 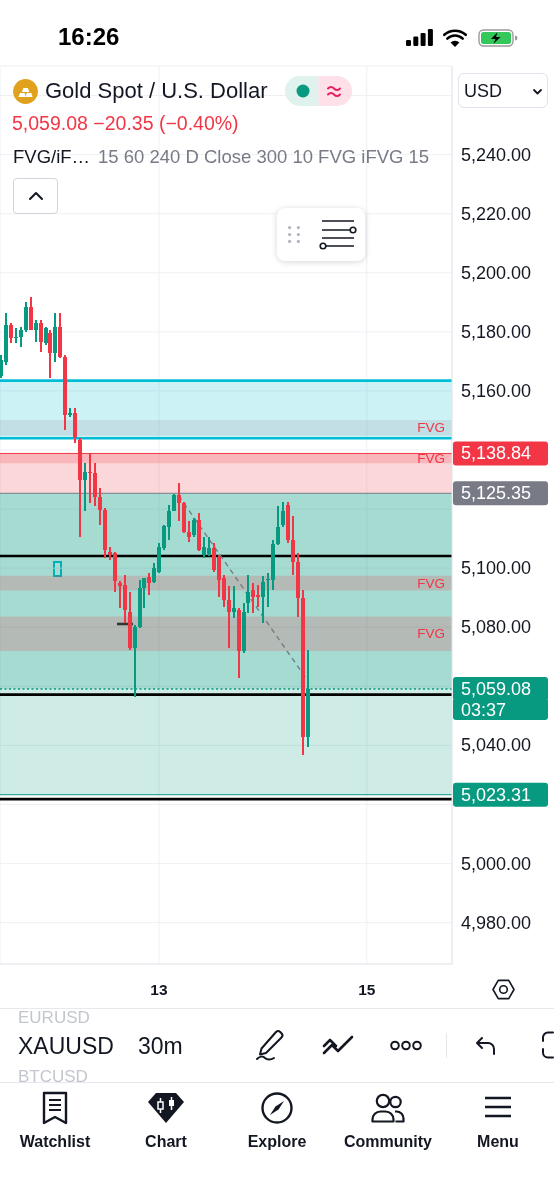 What do you see at coordinates (66, 1046) in the screenshot?
I see `text: XAUUSD` at bounding box center [66, 1046].